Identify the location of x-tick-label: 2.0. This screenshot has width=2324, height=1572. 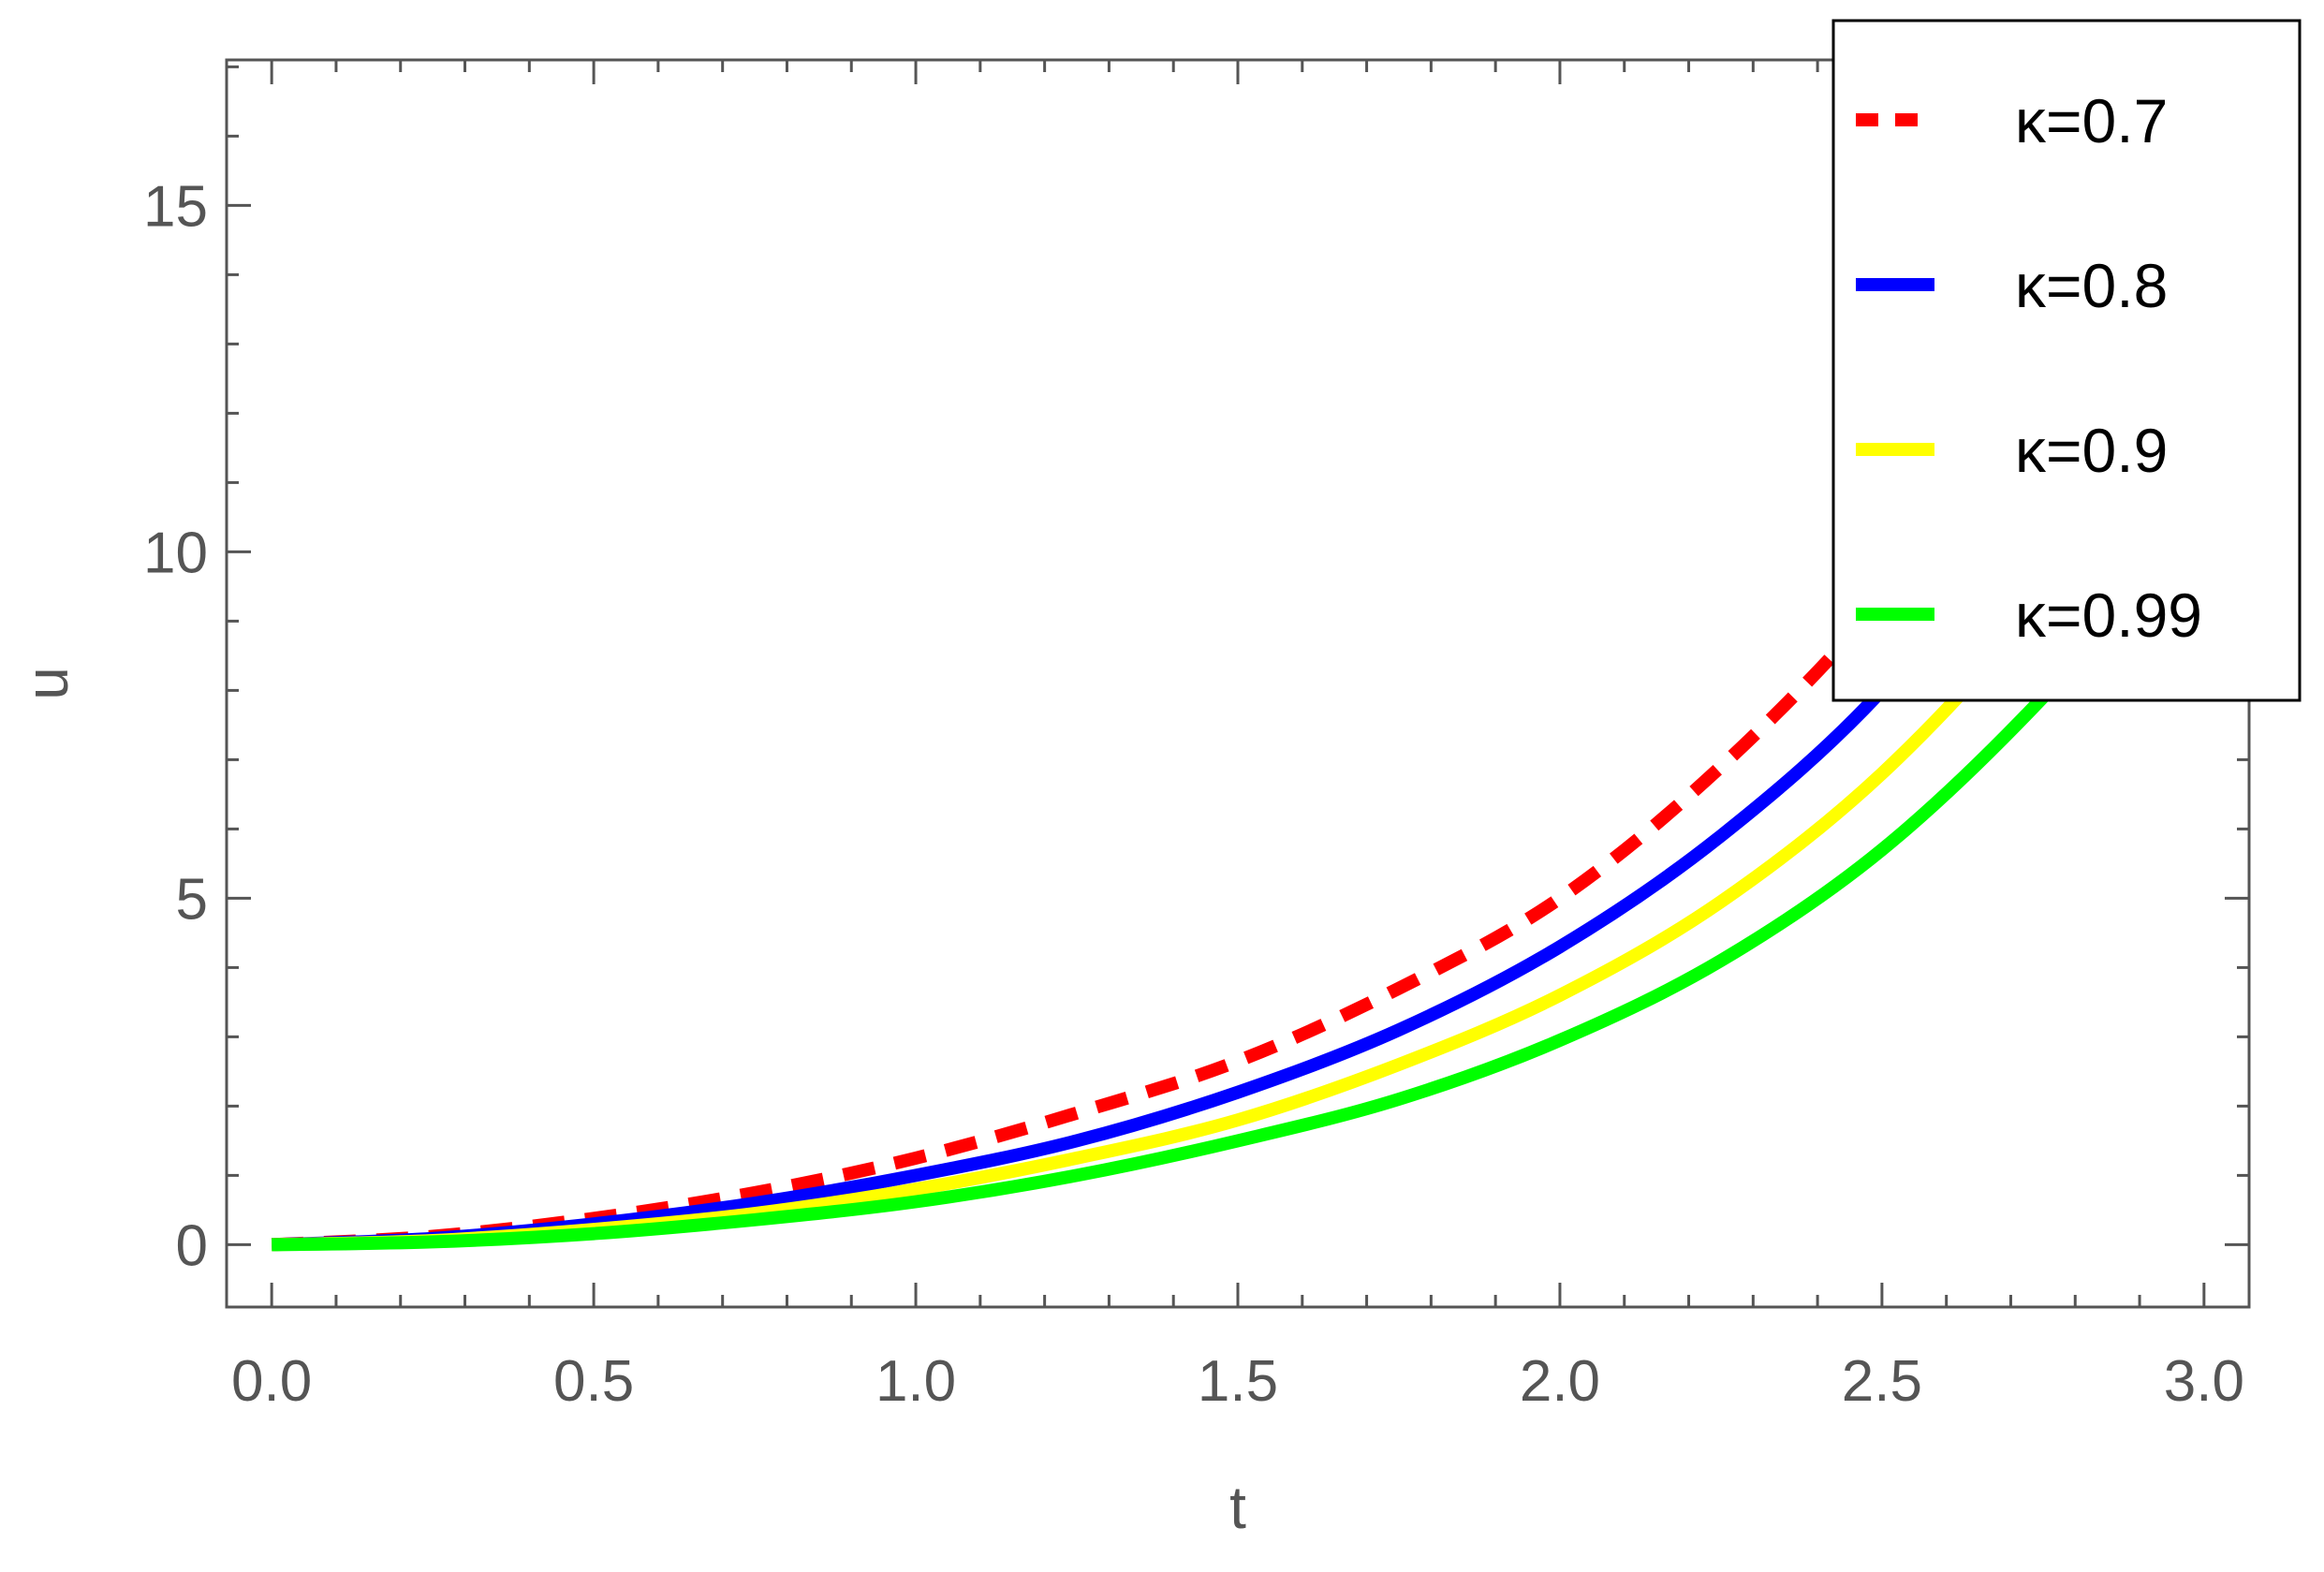
(1560, 1381).